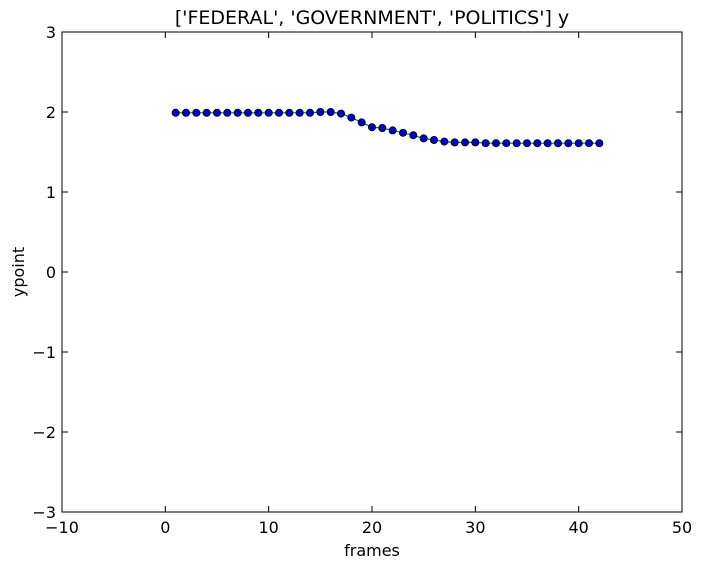 Image resolution: width=701 pixels, height=570 pixels. I want to click on y-tick-label: −3, so click(44, 512).